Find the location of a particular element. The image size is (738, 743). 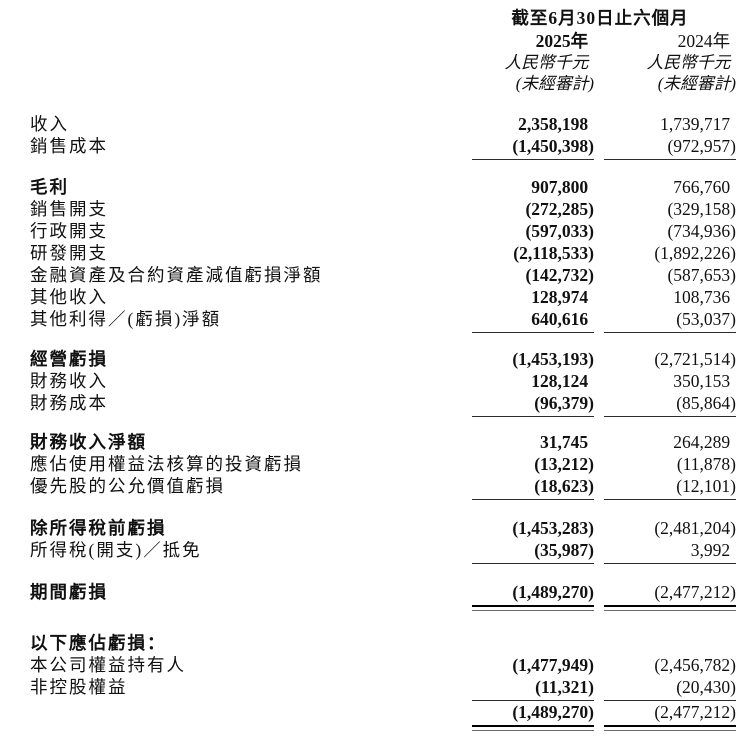

value-2024: (2,481,204) is located at coordinates (695, 528).